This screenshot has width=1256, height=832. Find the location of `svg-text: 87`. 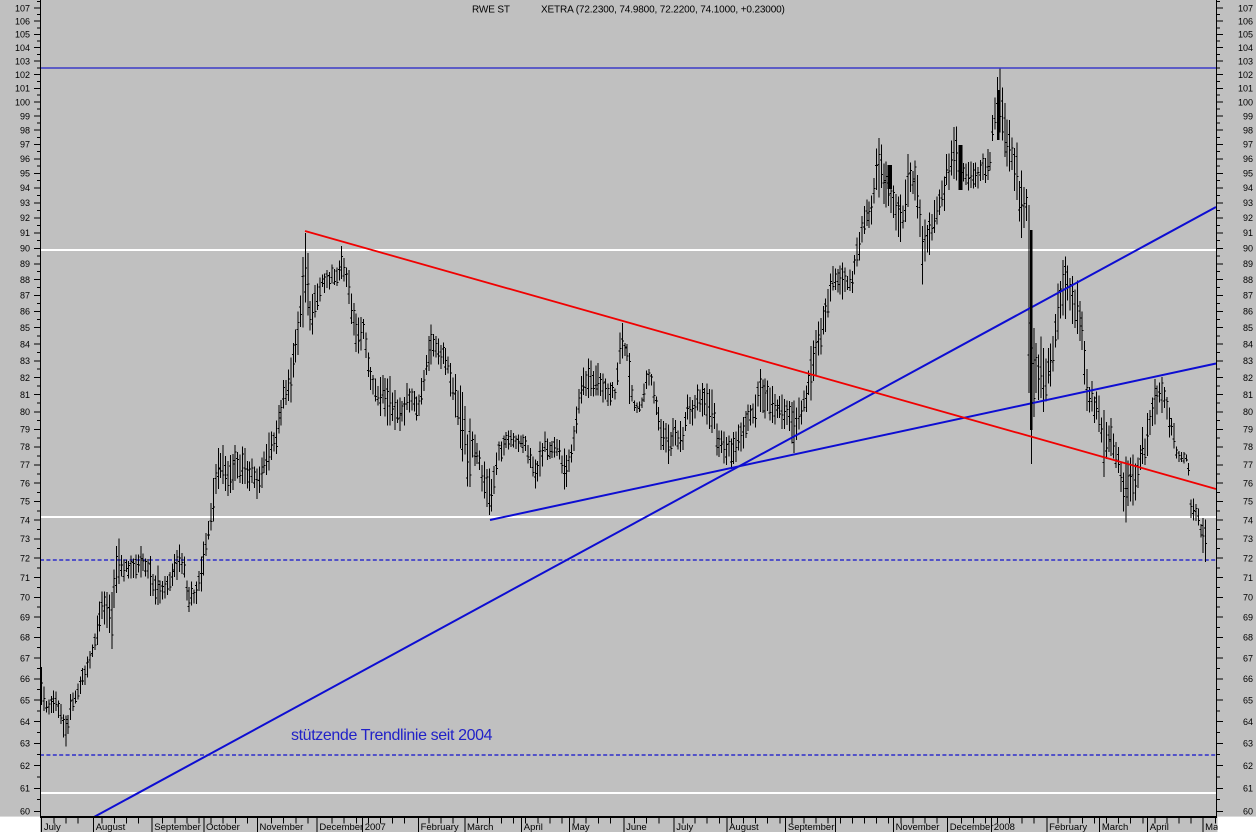

svg-text: 87 is located at coordinates (1248, 296).